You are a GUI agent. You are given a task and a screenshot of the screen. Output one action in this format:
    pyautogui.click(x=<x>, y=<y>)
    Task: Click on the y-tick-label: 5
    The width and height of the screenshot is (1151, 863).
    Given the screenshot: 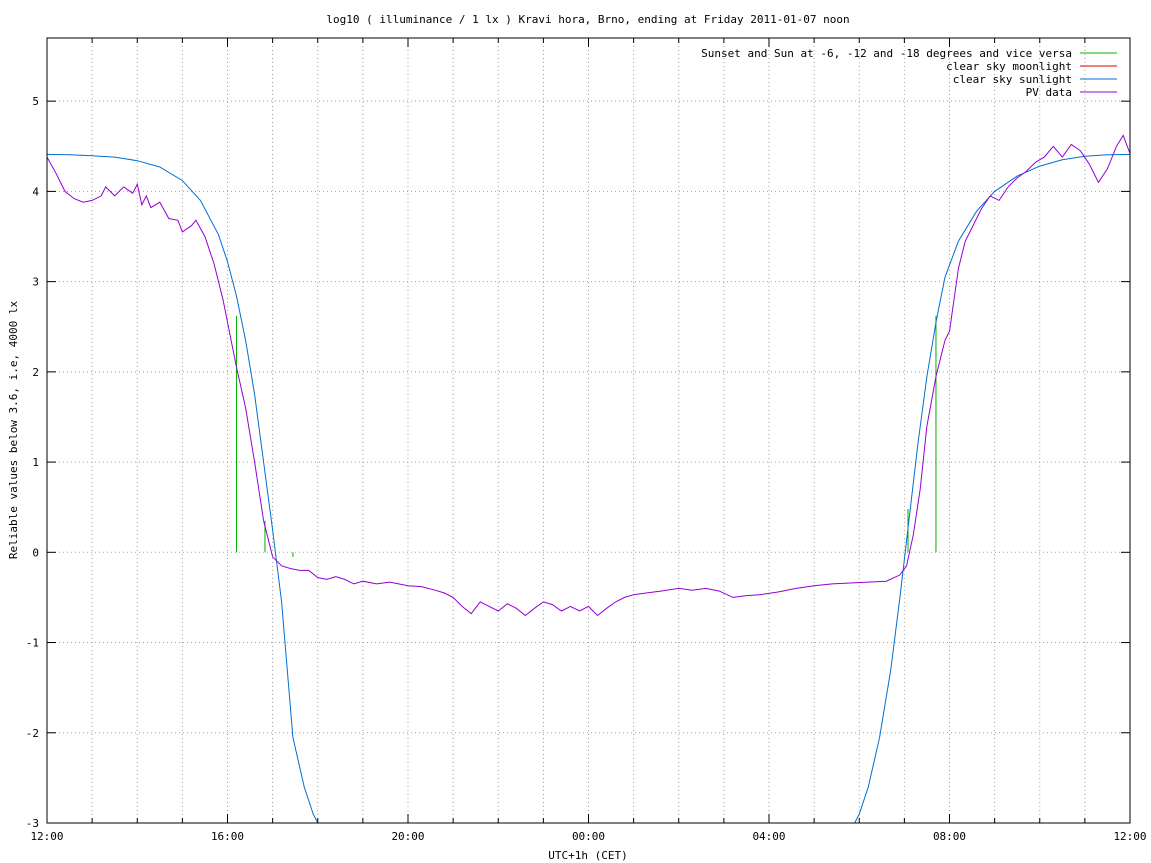 What is the action you would take?
    pyautogui.click(x=35, y=101)
    